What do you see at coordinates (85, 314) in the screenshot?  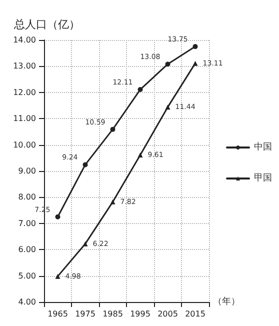 I see `x-tick-label: 1975` at bounding box center [85, 314].